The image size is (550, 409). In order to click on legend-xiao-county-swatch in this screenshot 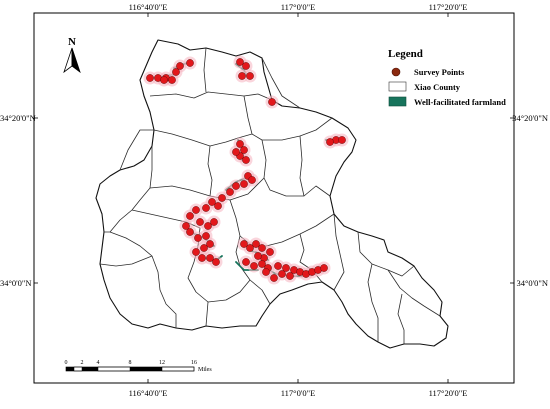, I will do `click(397, 86)`.